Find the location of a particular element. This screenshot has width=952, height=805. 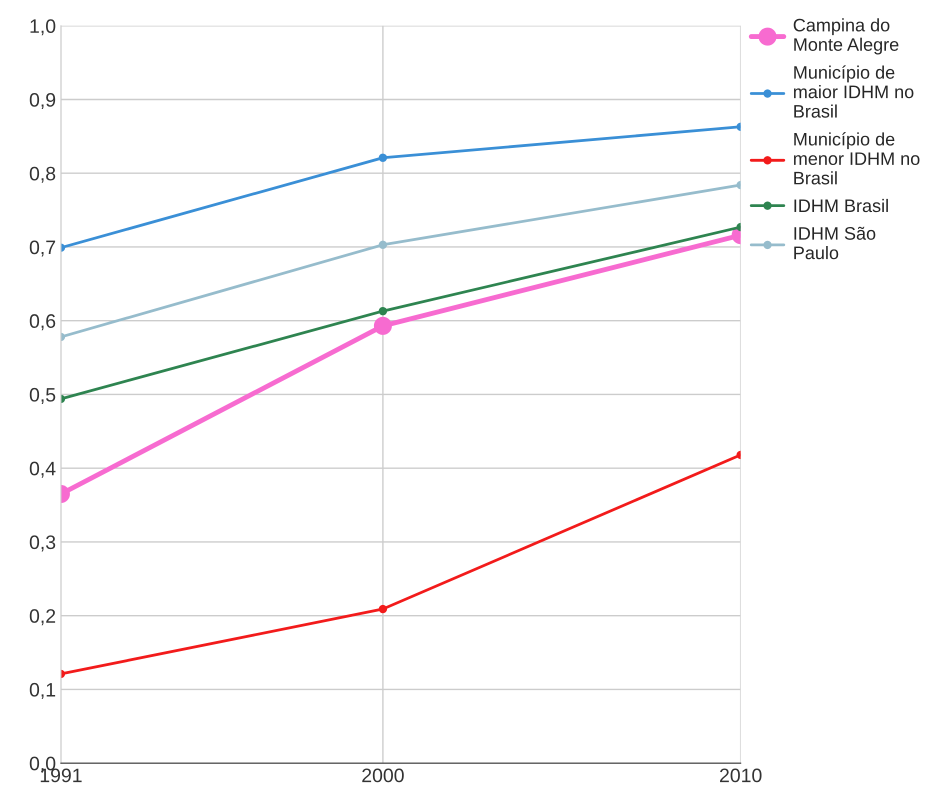

y-tick-label: 0,9 is located at coordinates (43, 101).